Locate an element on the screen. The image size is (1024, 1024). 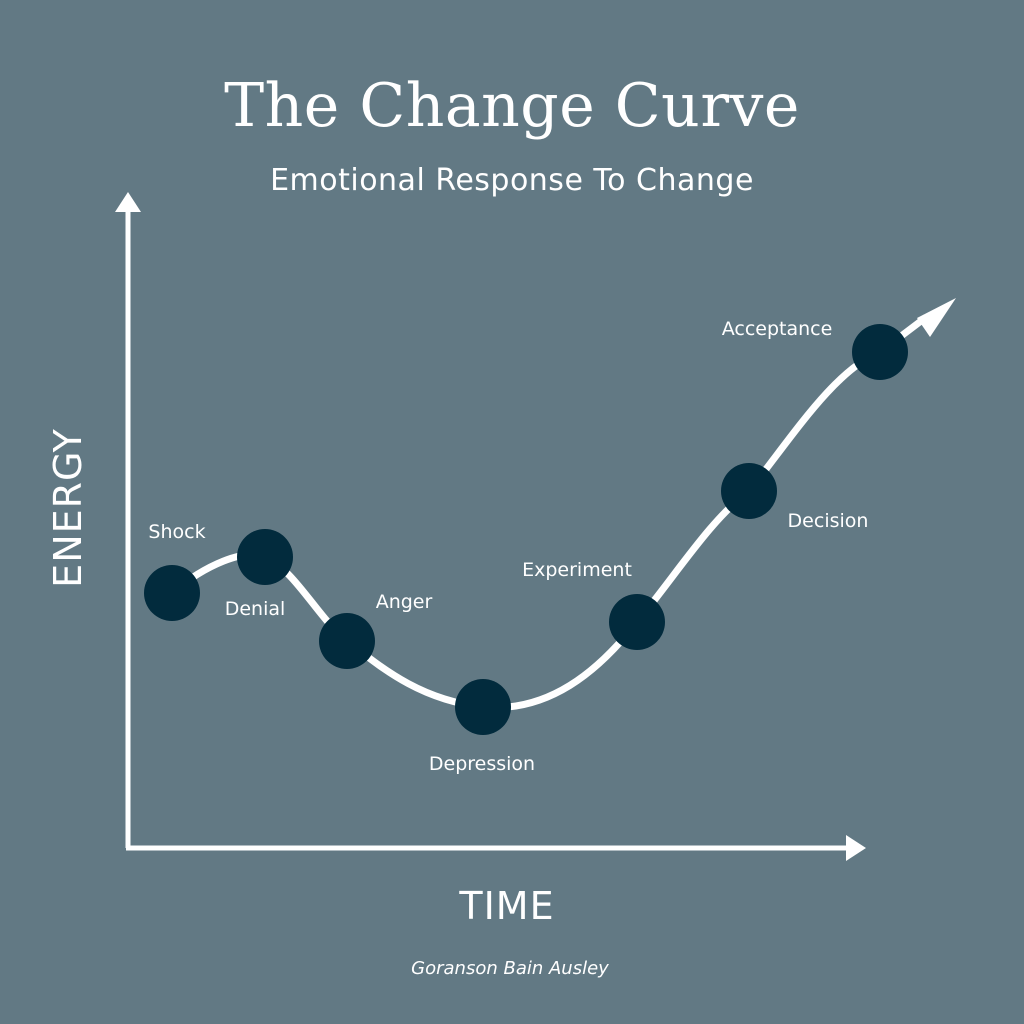
stage-node-anger is located at coordinates (347, 641).